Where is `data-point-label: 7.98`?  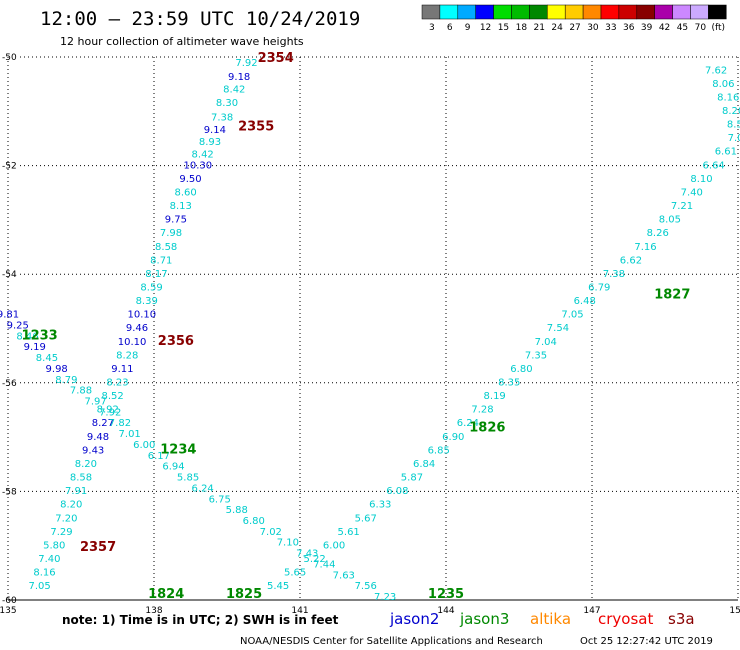
data-point-label: 7.98 is located at coordinates (171, 233).